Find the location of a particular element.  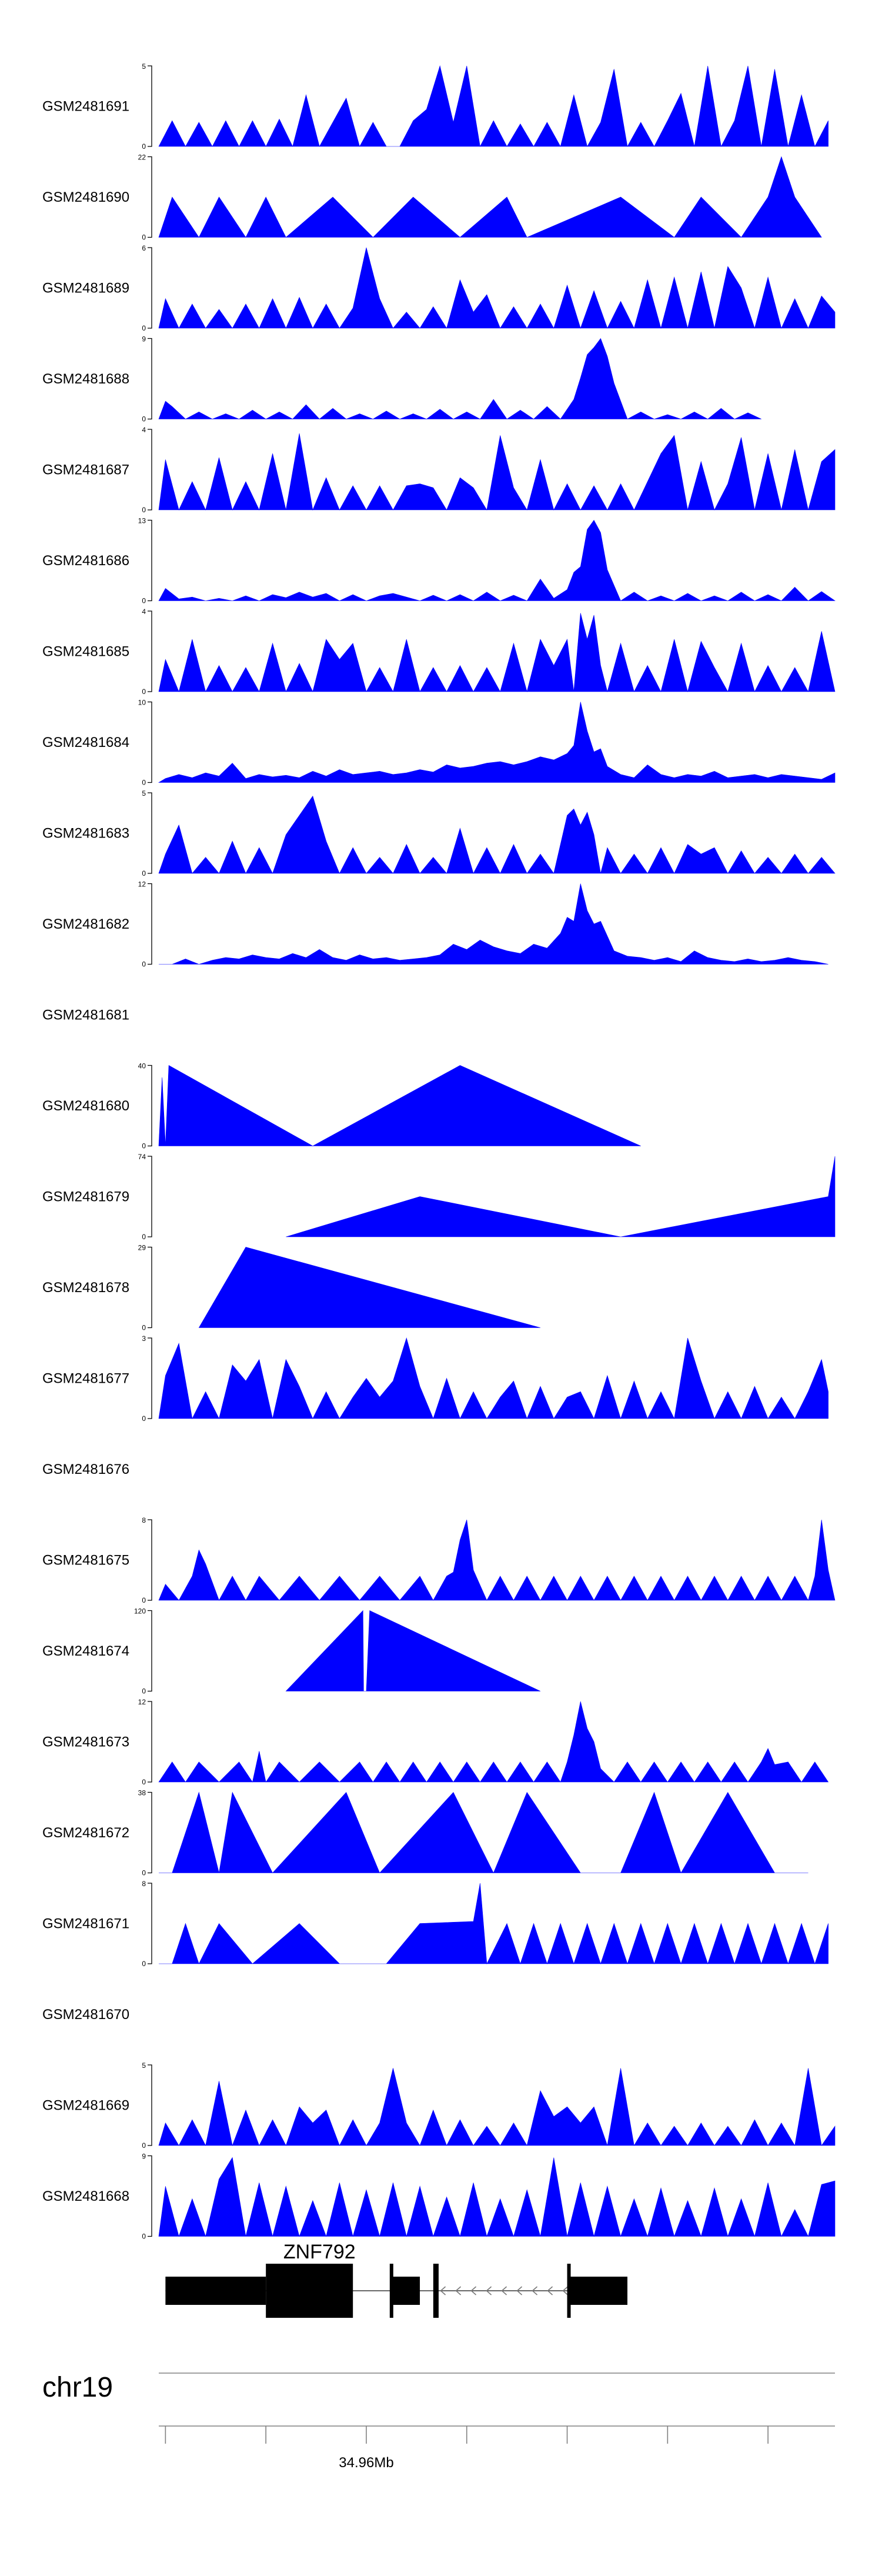

track-GSM2481668: GSM2481668 9 0 is located at coordinates (439, 2197).